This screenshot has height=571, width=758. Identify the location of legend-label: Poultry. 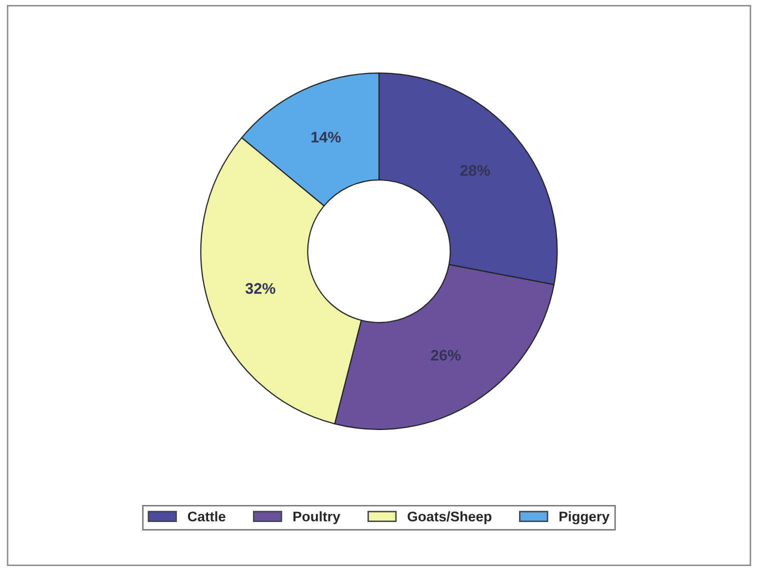
(316, 517).